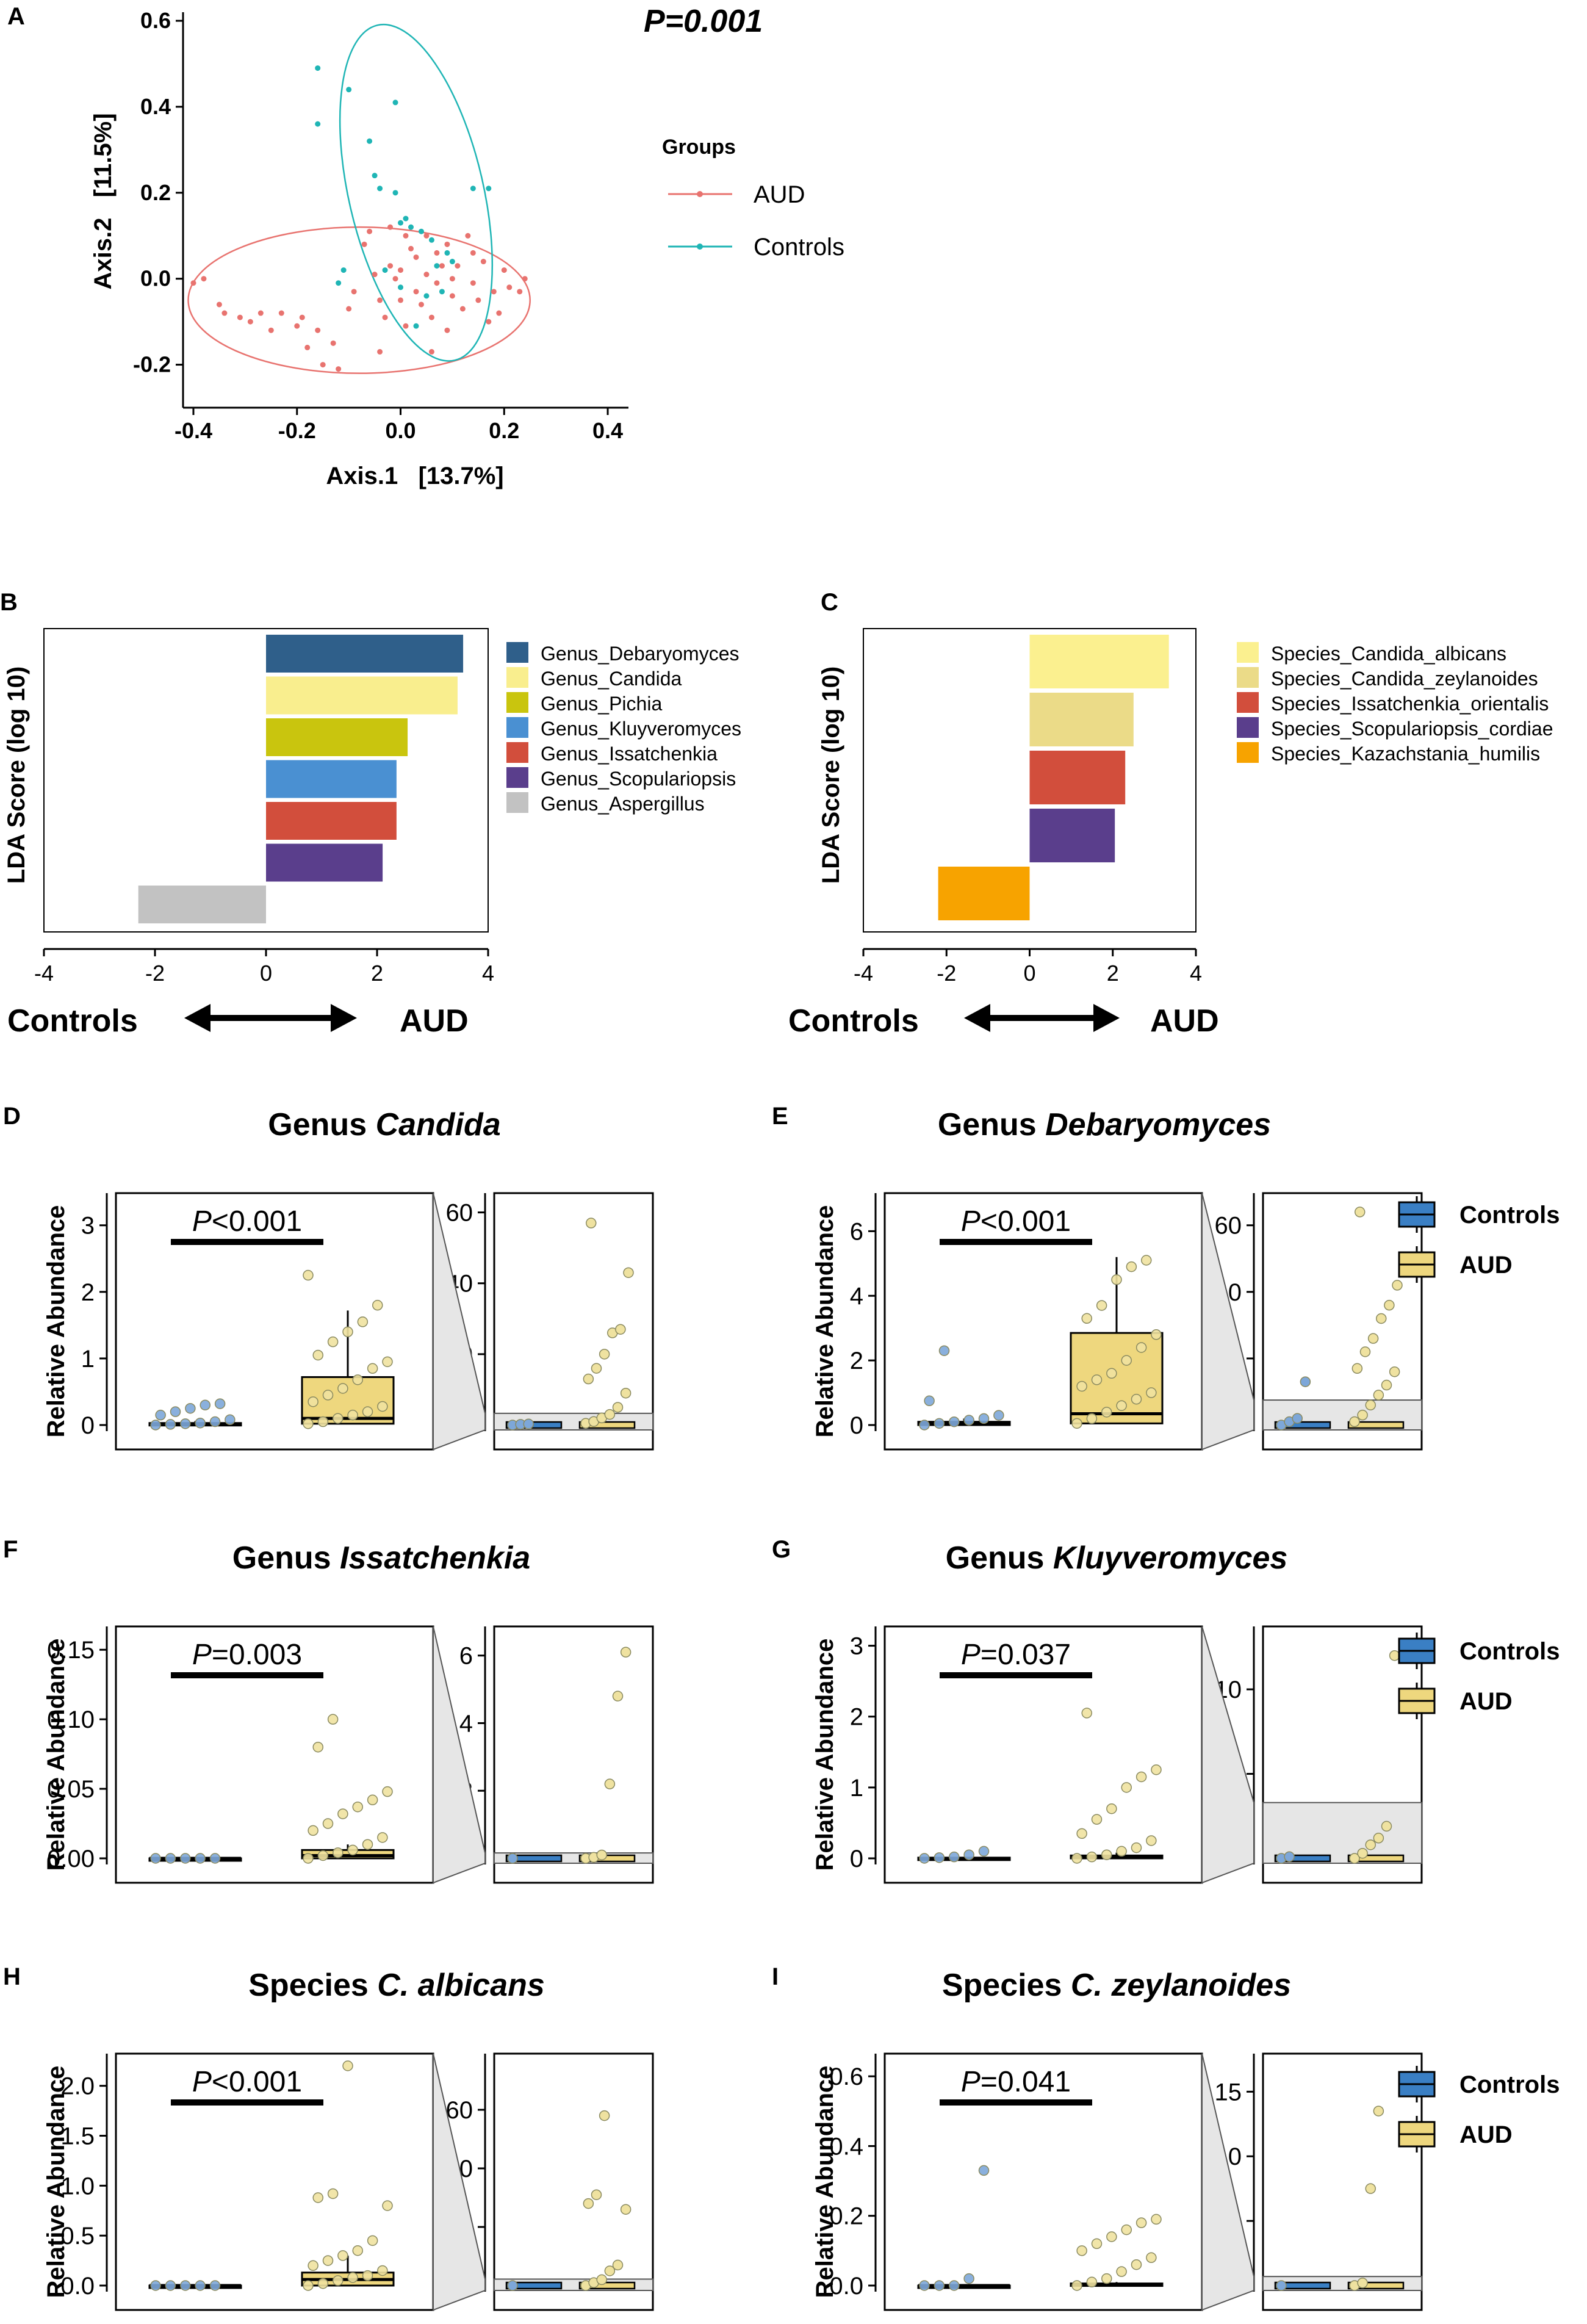  I want to click on pcoa-plot: -0.4 -0.2 0.0 0.2 0.4 0.6 0.4 0.2 0.0 -0.2, so click(380, 226).